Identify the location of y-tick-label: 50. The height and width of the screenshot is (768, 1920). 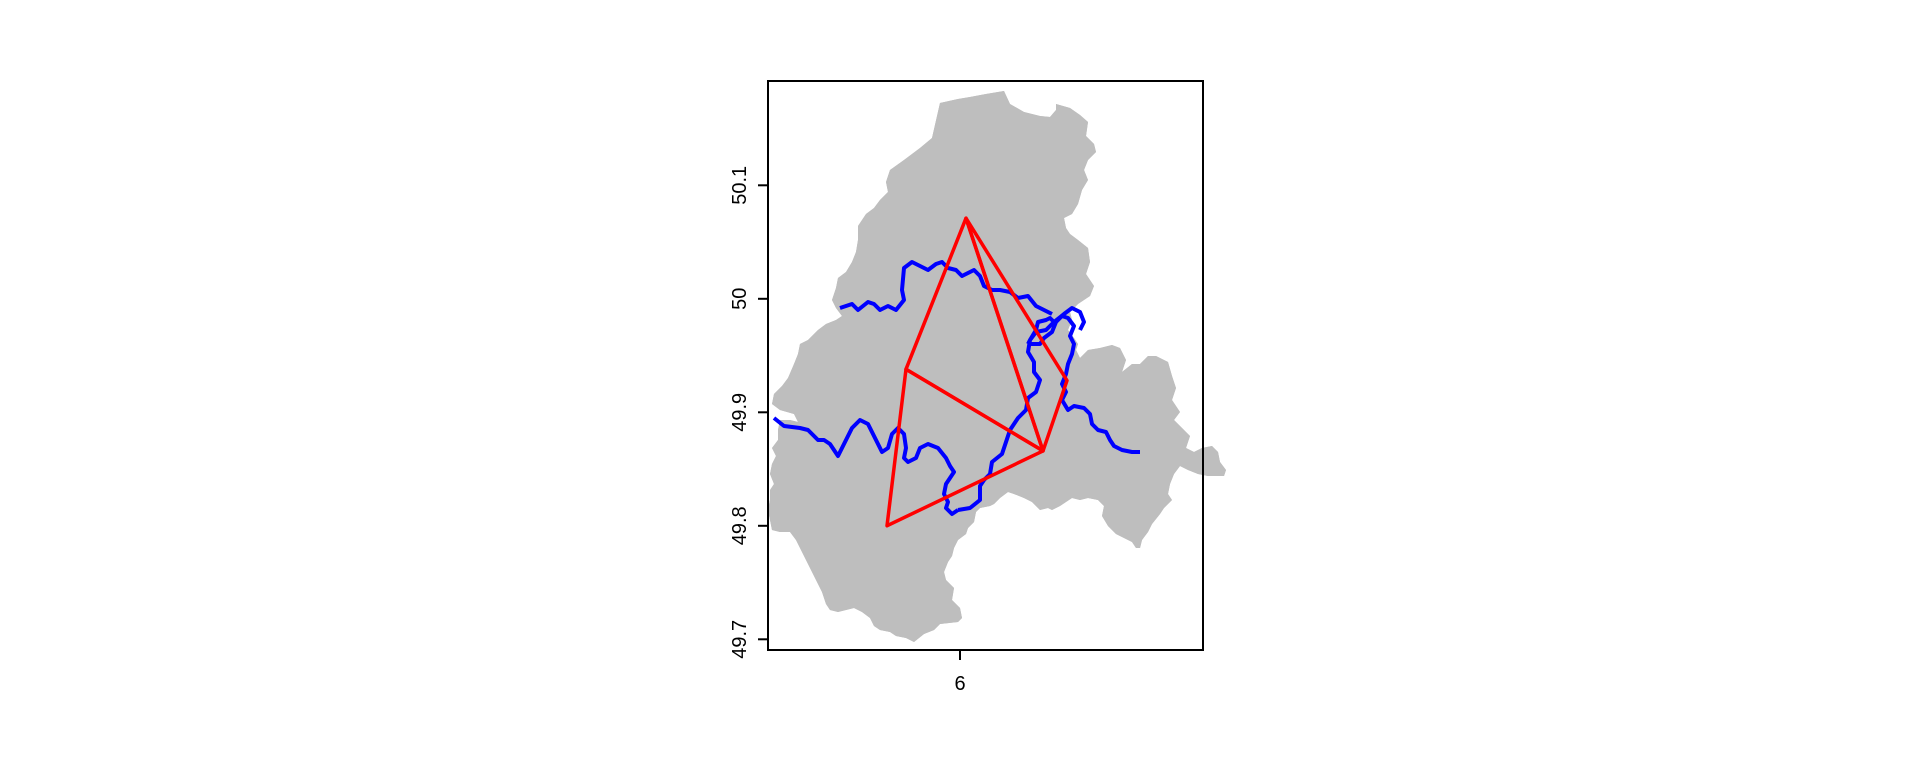
(740, 299).